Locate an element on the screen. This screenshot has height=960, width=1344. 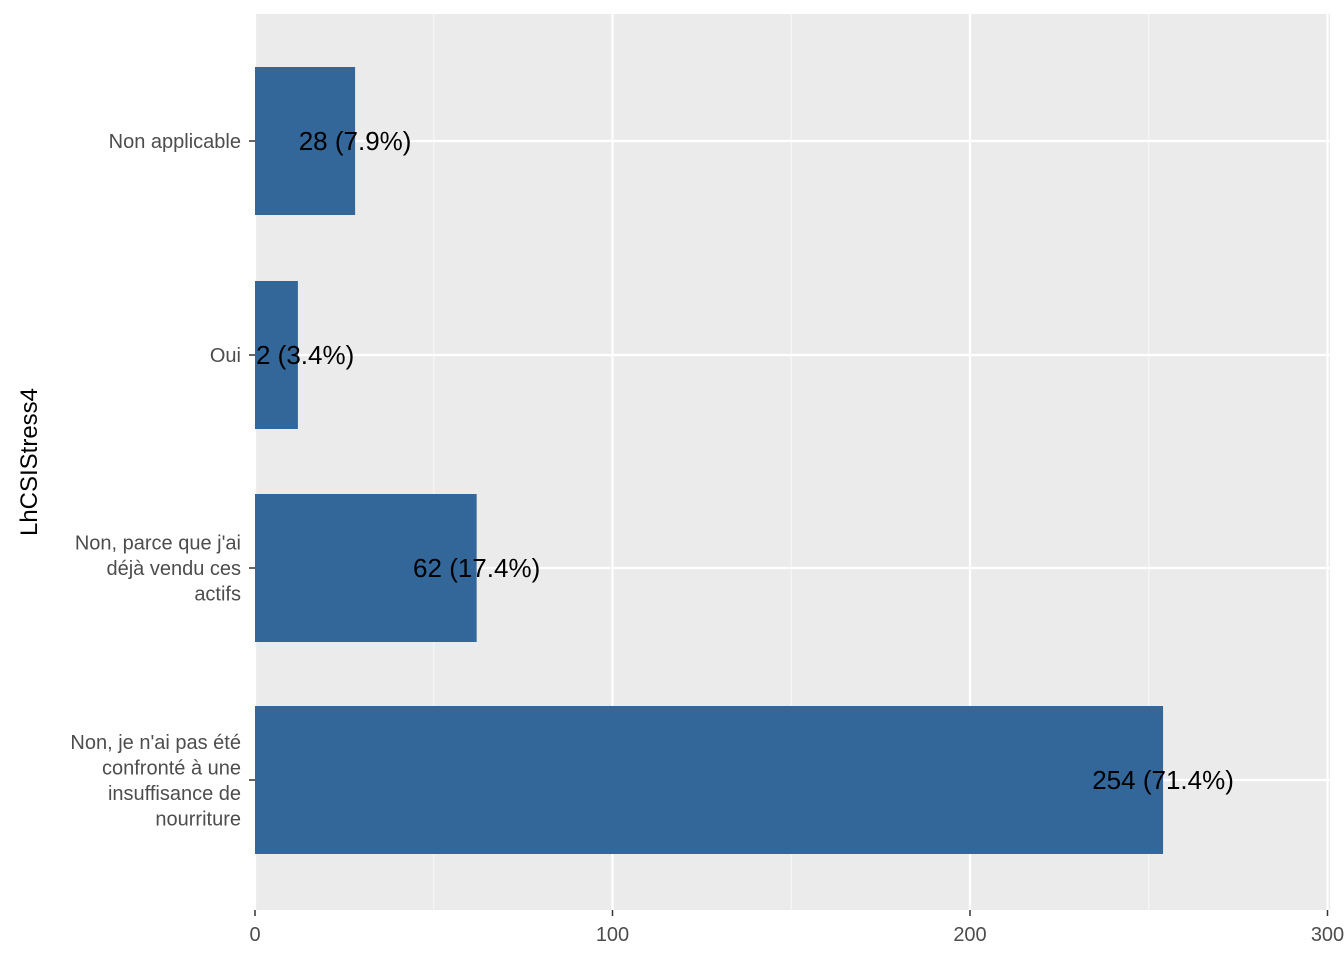
category-label-line: Non applicable is located at coordinates (175, 142).